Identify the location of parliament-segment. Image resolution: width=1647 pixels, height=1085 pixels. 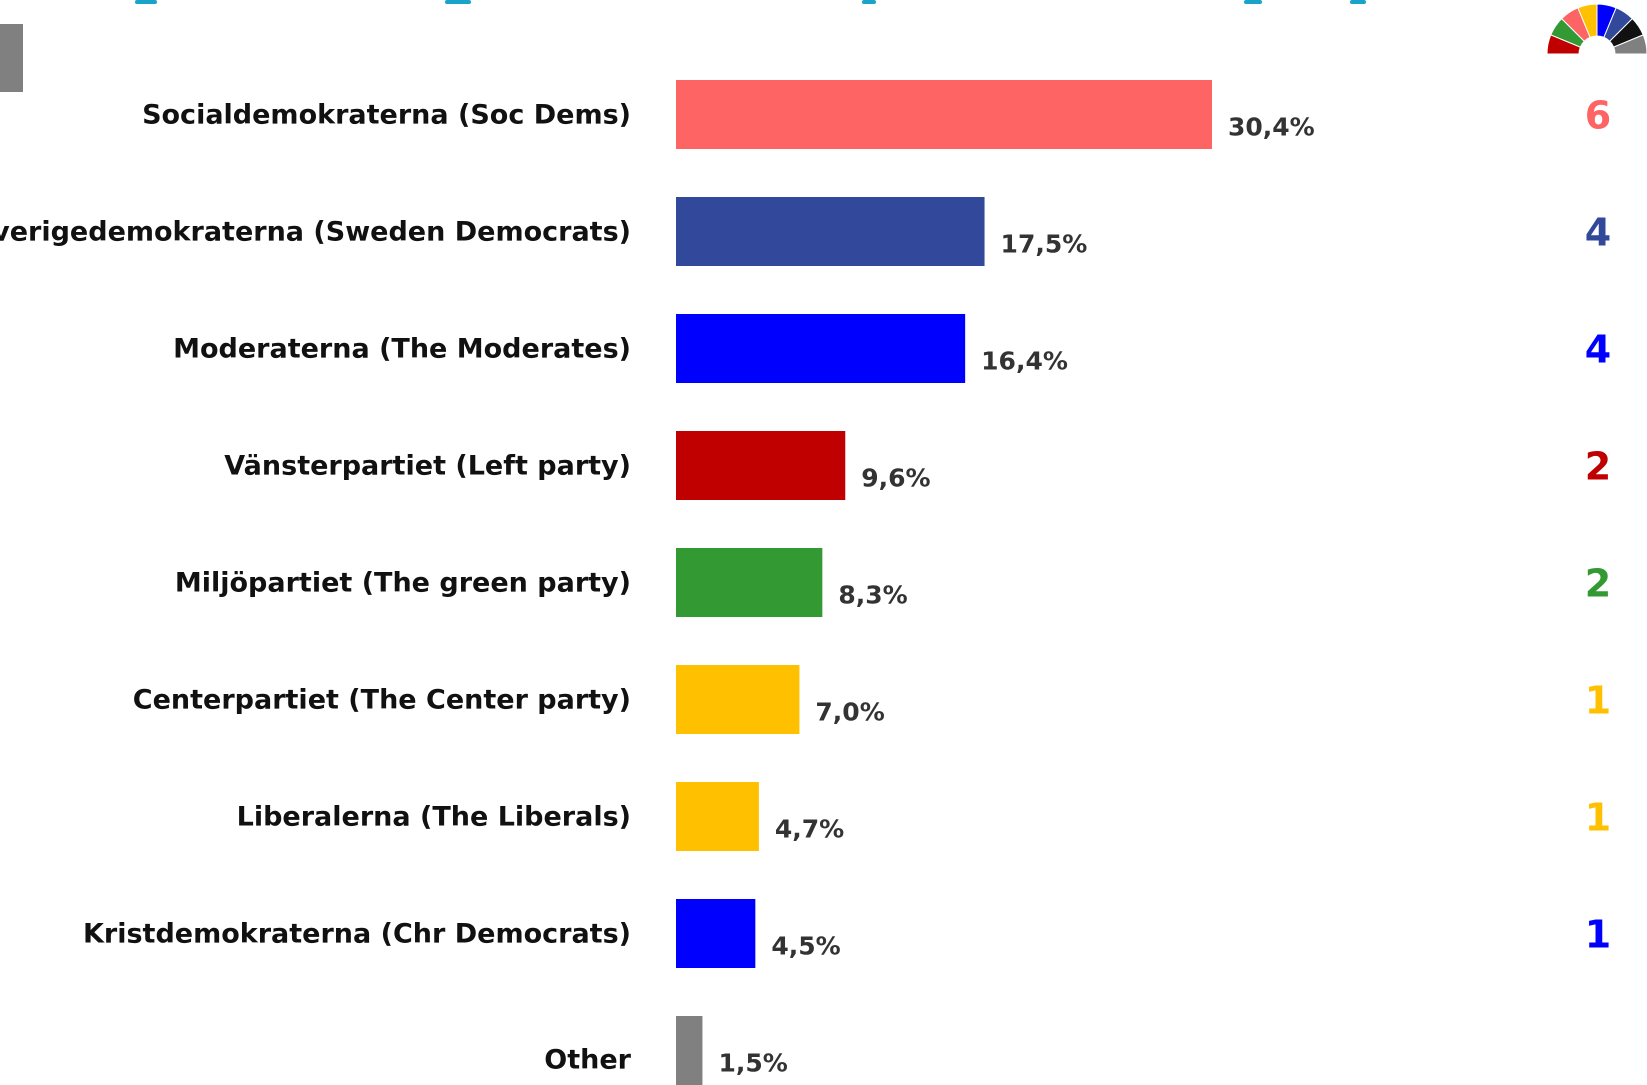
(1629, 44).